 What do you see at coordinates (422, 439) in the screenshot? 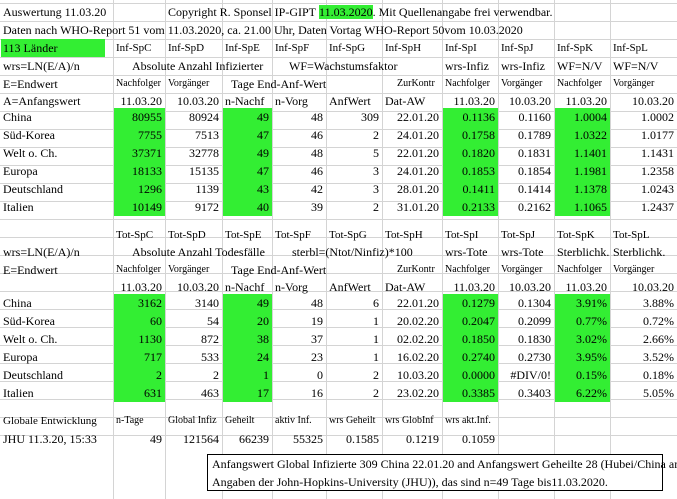
I see `value-cell: 0.1219` at bounding box center [422, 439].